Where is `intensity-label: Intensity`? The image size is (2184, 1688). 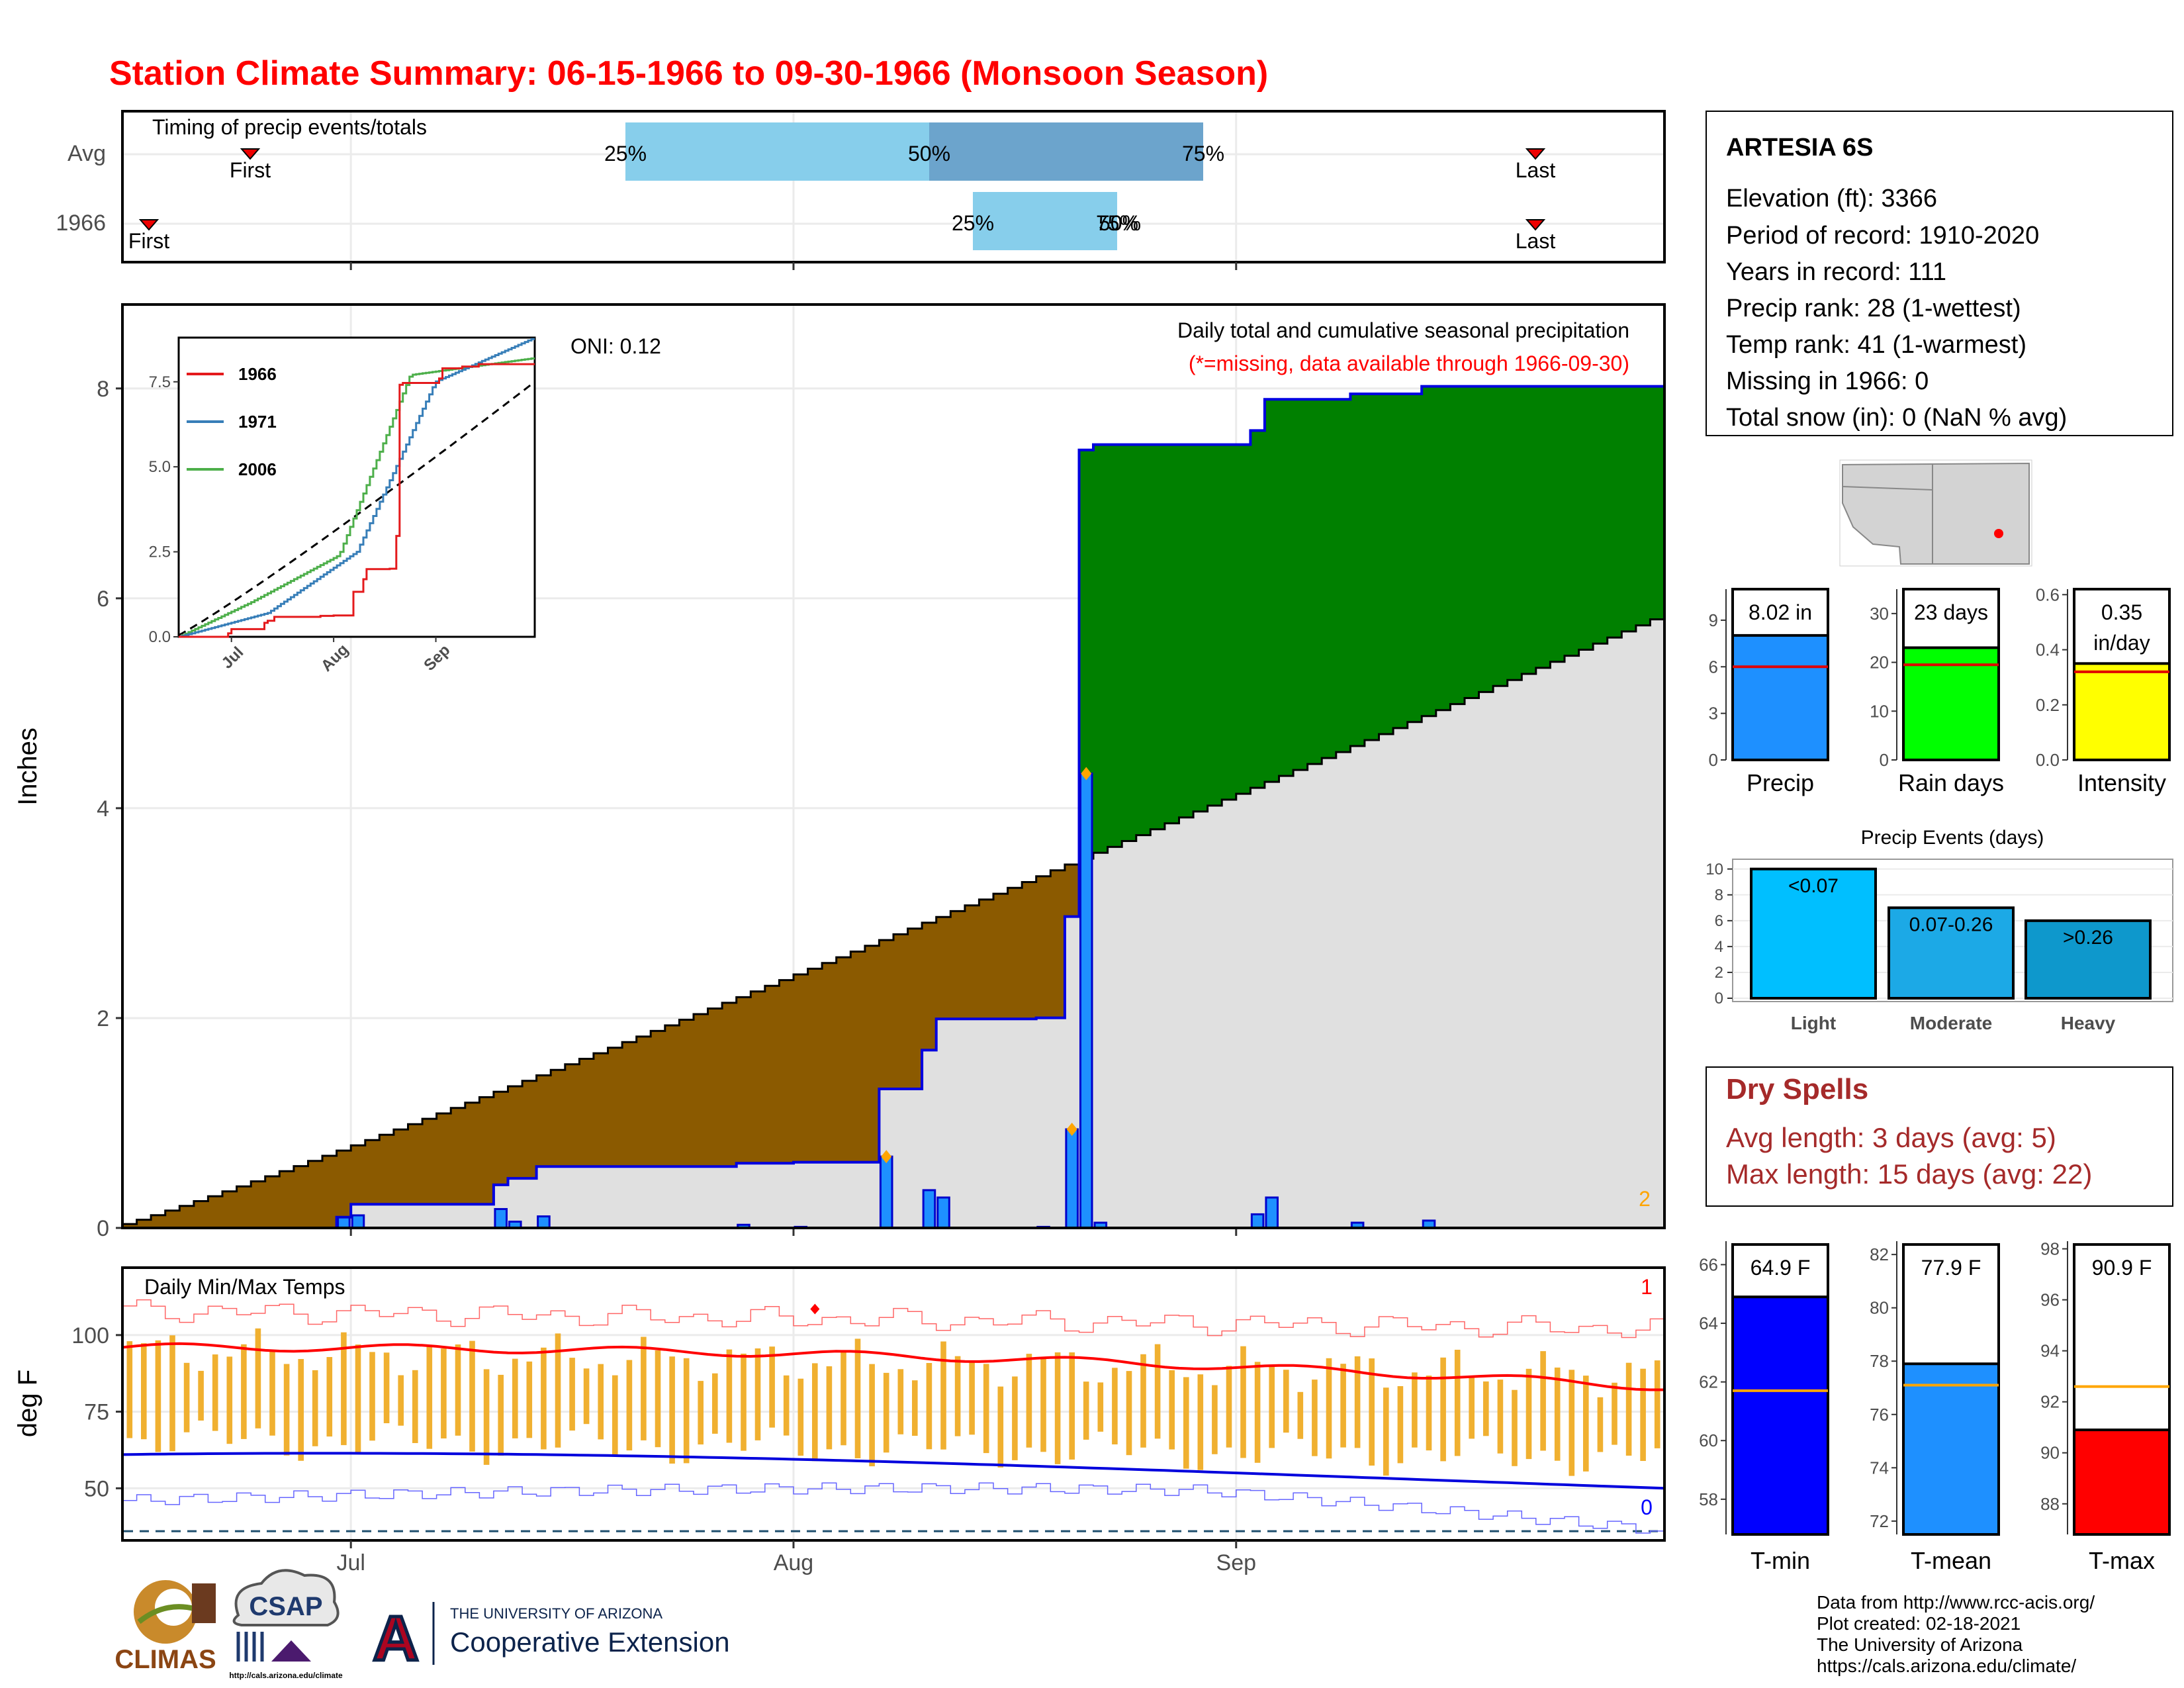
intensity-label: Intensity is located at coordinates (2121, 782).